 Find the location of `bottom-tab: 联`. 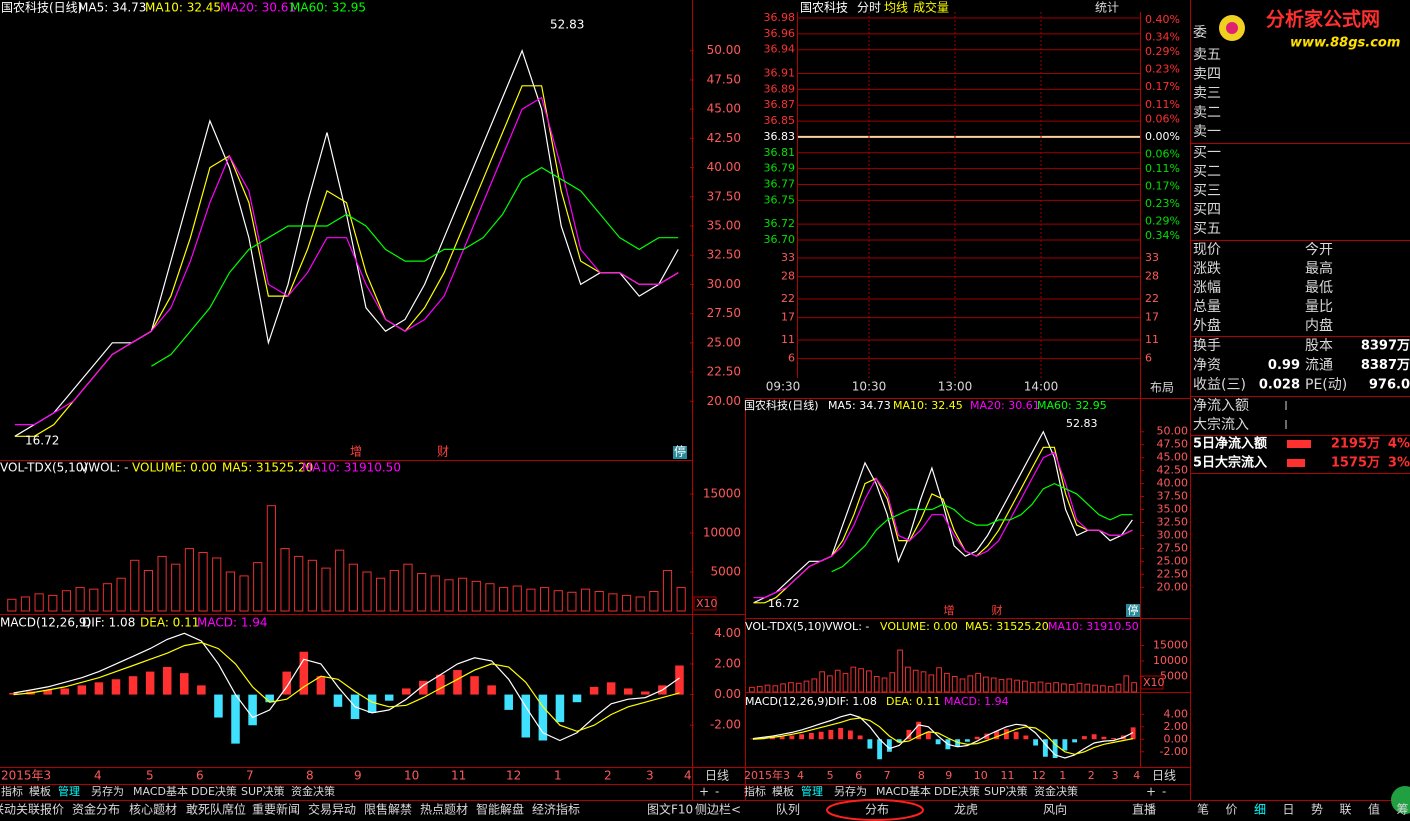

bottom-tab: 联 is located at coordinates (1345, 810).